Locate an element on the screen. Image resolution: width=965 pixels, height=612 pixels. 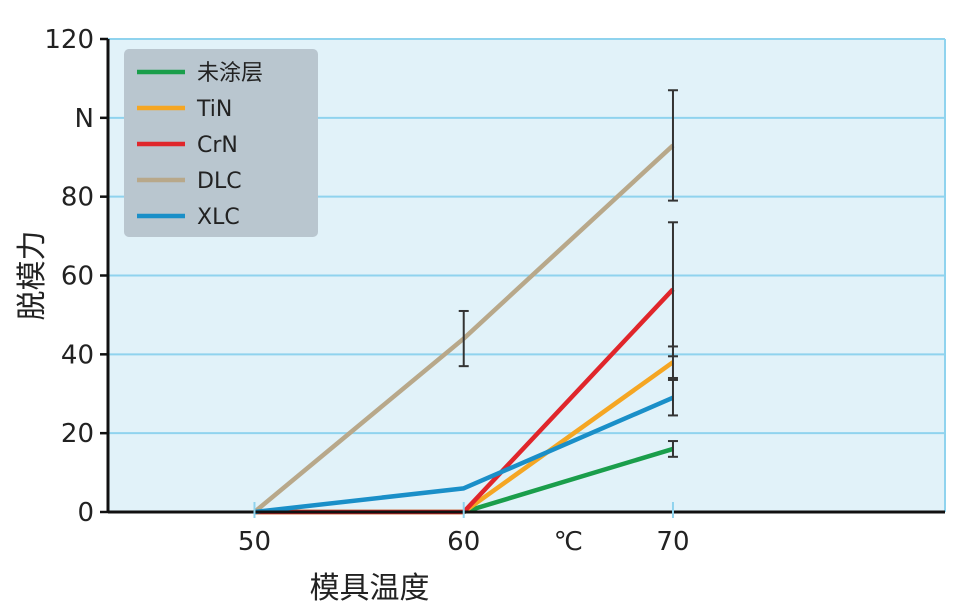
error-bars is located at coordinates (568, 273).